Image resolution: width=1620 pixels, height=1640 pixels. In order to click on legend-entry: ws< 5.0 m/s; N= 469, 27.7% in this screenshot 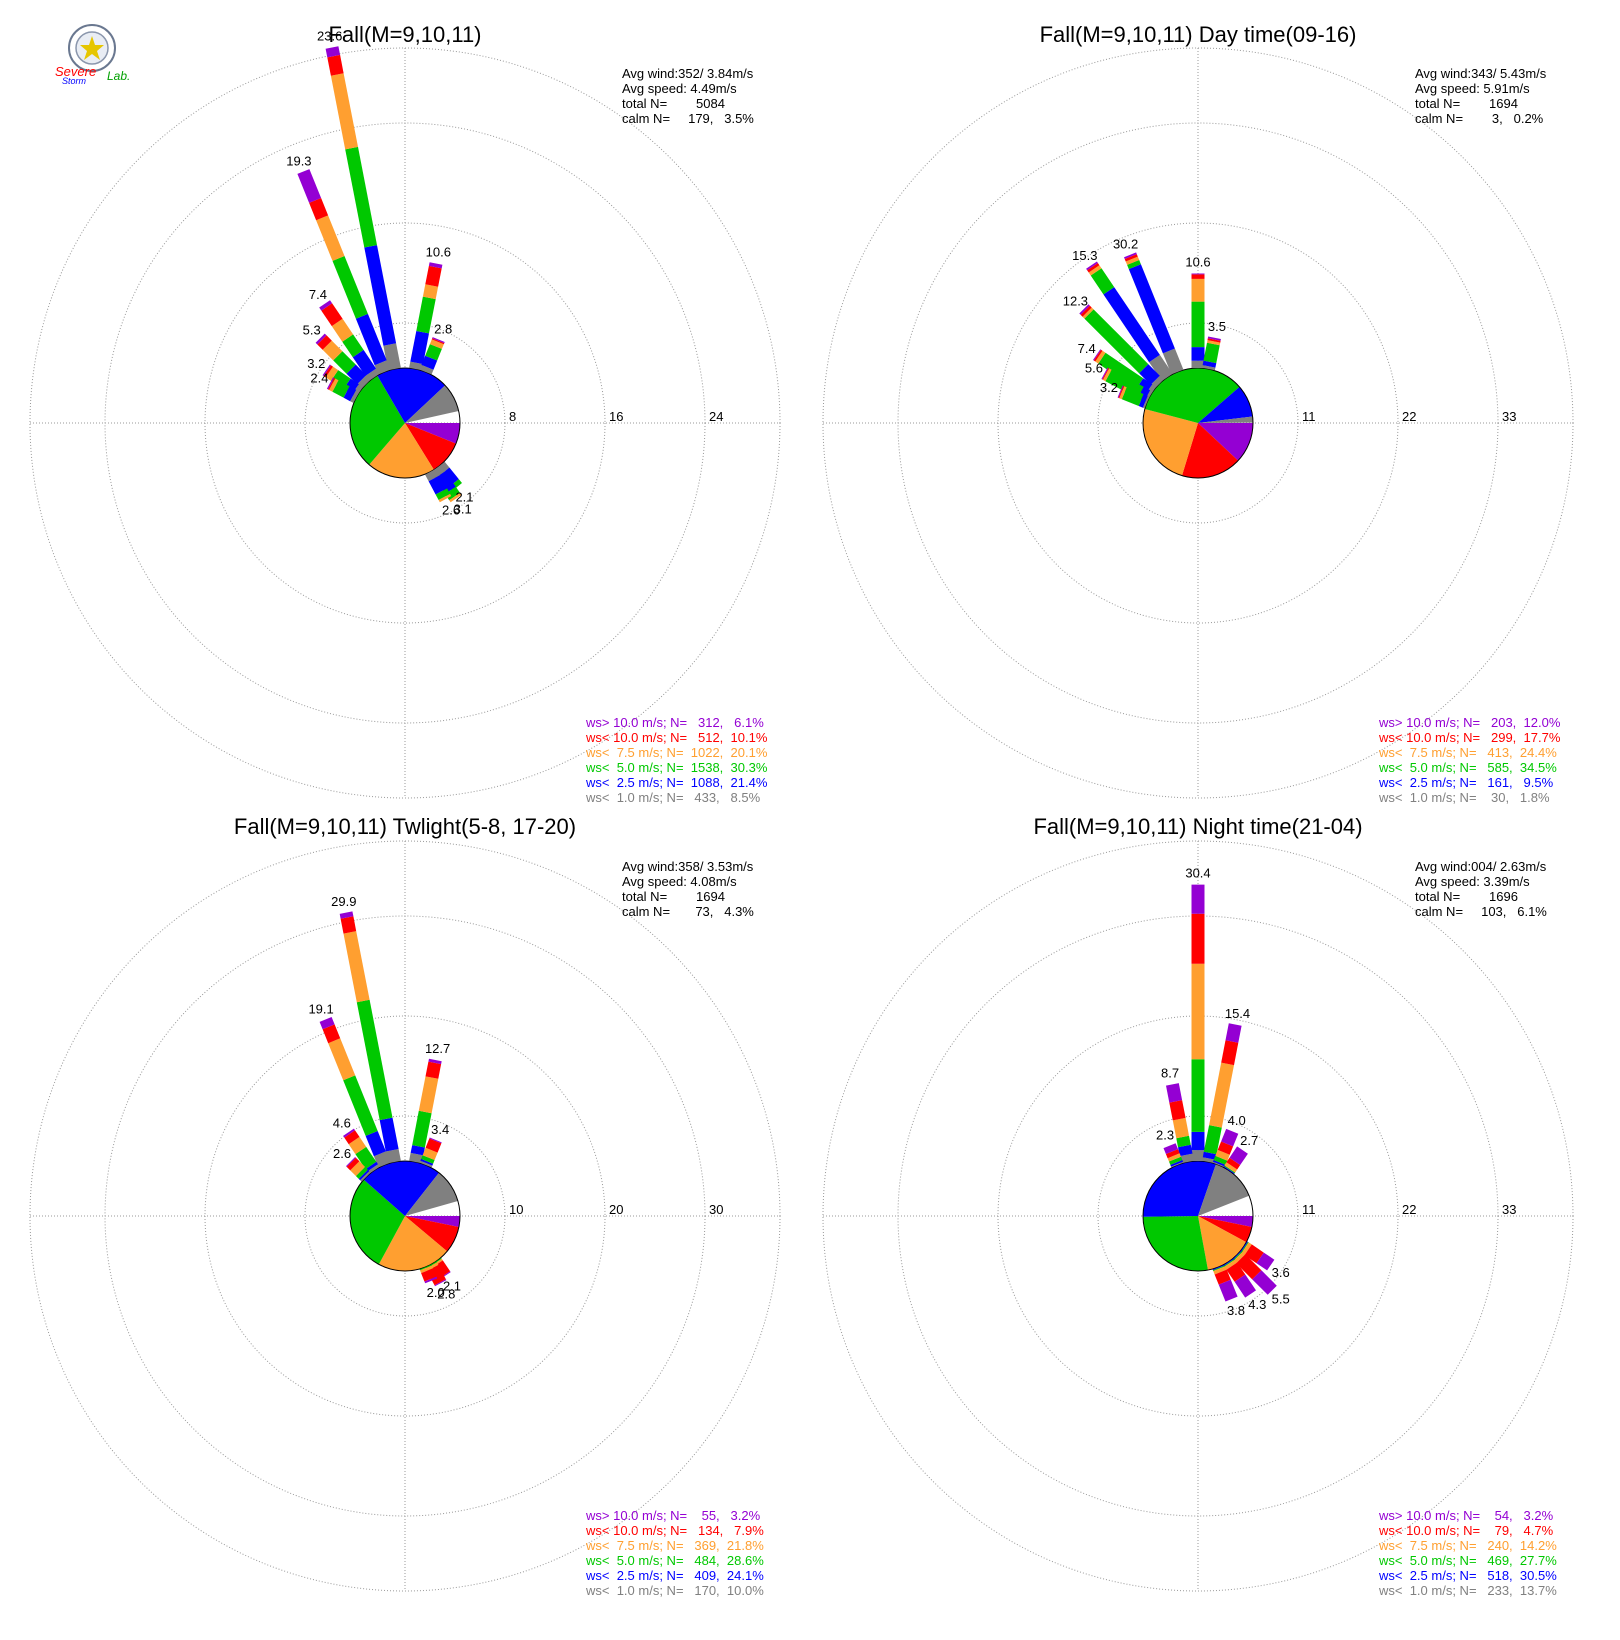, I will do `click(1467, 1560)`.